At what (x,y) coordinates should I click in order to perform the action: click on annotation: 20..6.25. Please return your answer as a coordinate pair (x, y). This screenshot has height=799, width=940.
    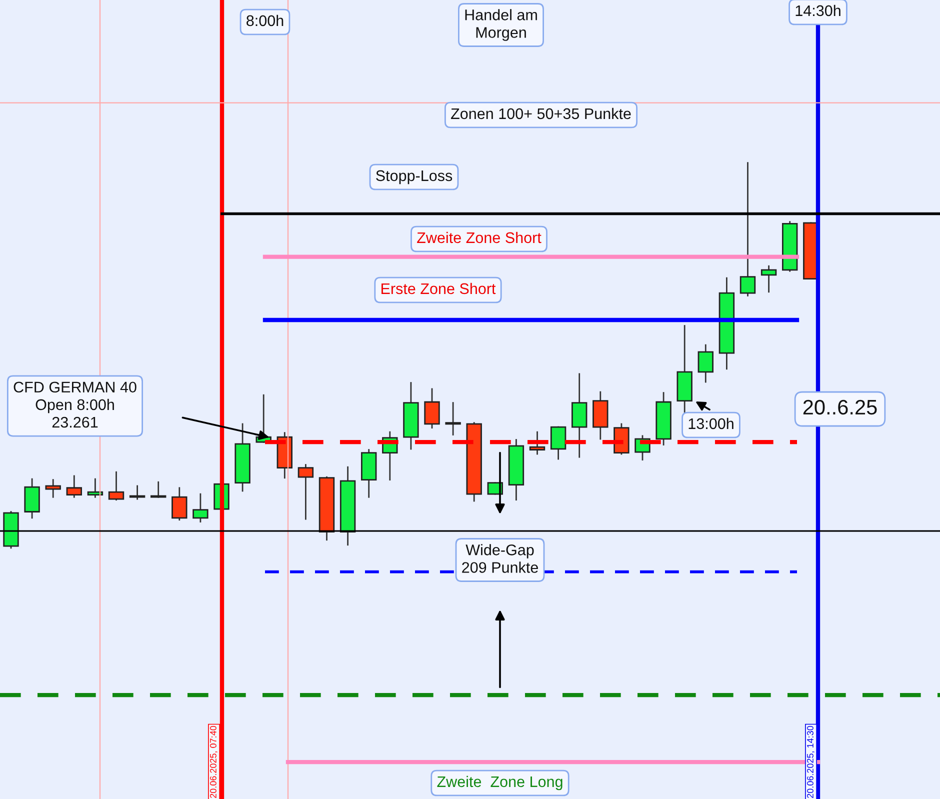
    Looking at the image, I should click on (840, 407).